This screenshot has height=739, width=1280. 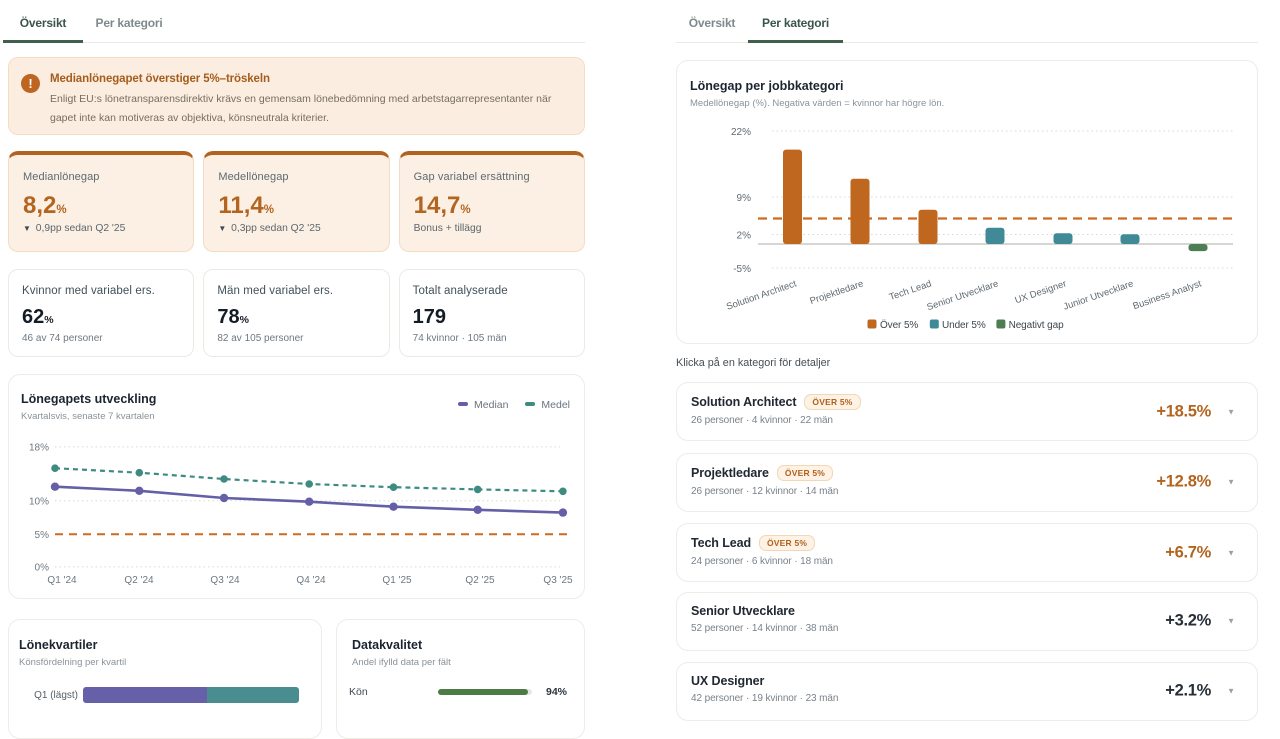 I want to click on svg-text: Negativt gap, so click(x=1036, y=325).